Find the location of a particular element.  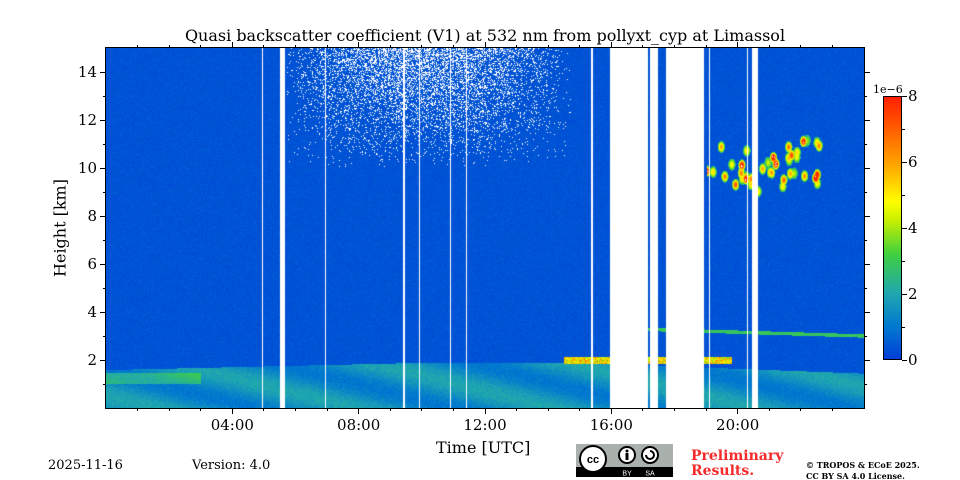

by-text: BY is located at coordinates (627, 474).